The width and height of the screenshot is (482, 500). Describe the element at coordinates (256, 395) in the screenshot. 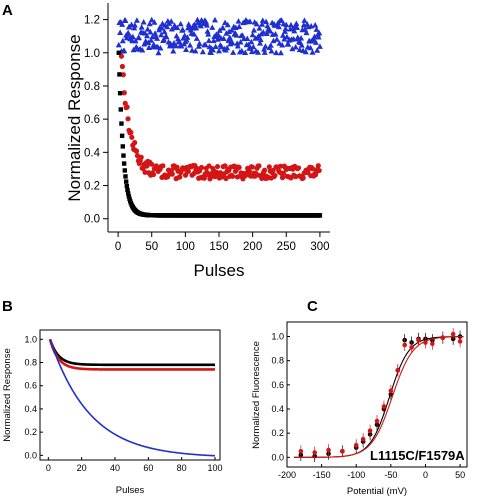

I see `panel-c-y-label: Normalized Fluorescence` at that location.